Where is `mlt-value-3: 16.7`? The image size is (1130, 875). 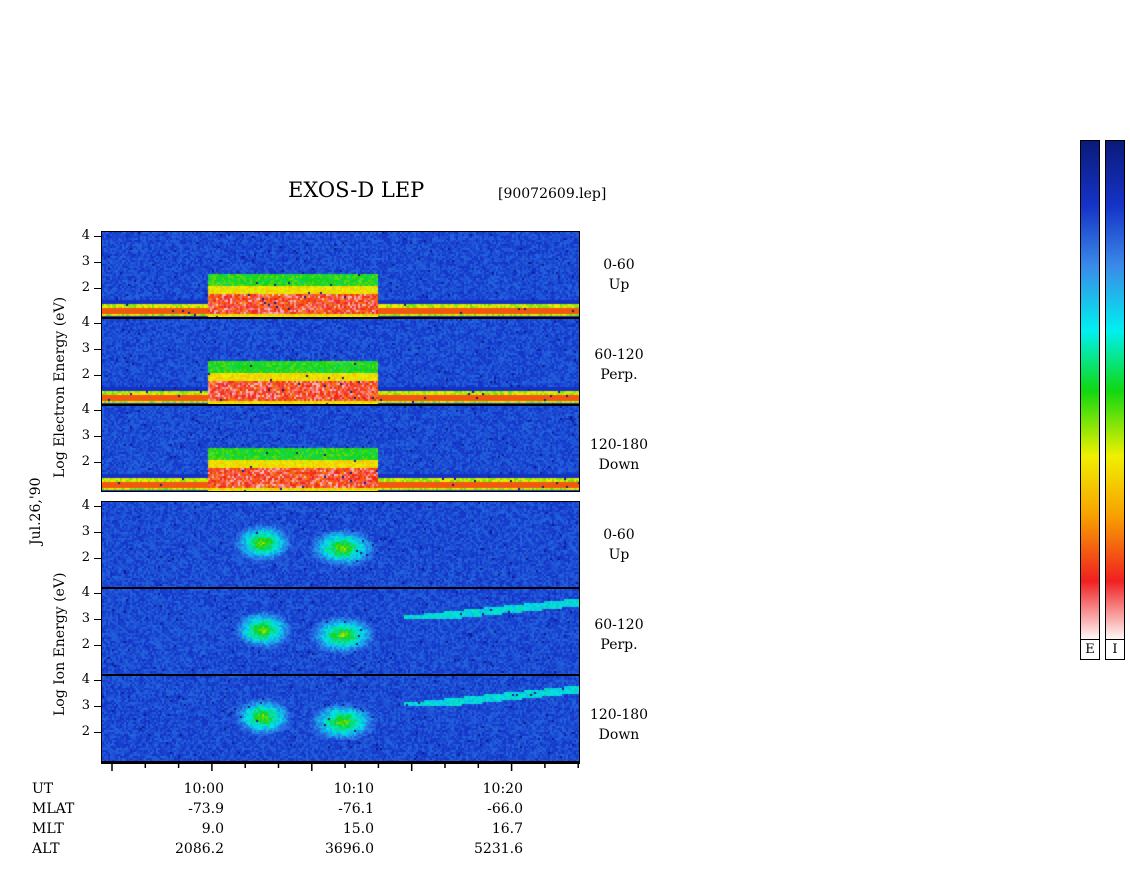
mlt-value-3: 16.7 is located at coordinates (507, 829).